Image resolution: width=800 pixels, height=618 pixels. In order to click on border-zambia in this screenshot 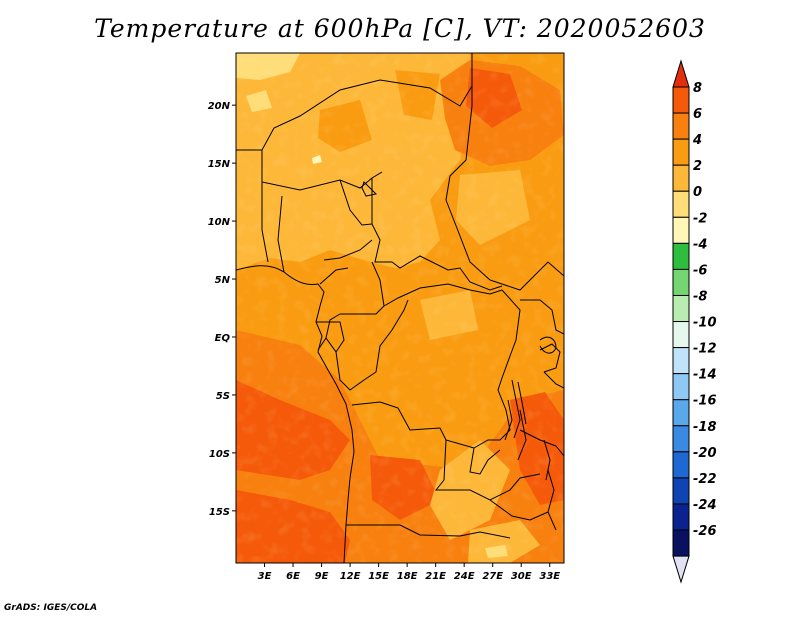, I will do `click(487, 470)`.